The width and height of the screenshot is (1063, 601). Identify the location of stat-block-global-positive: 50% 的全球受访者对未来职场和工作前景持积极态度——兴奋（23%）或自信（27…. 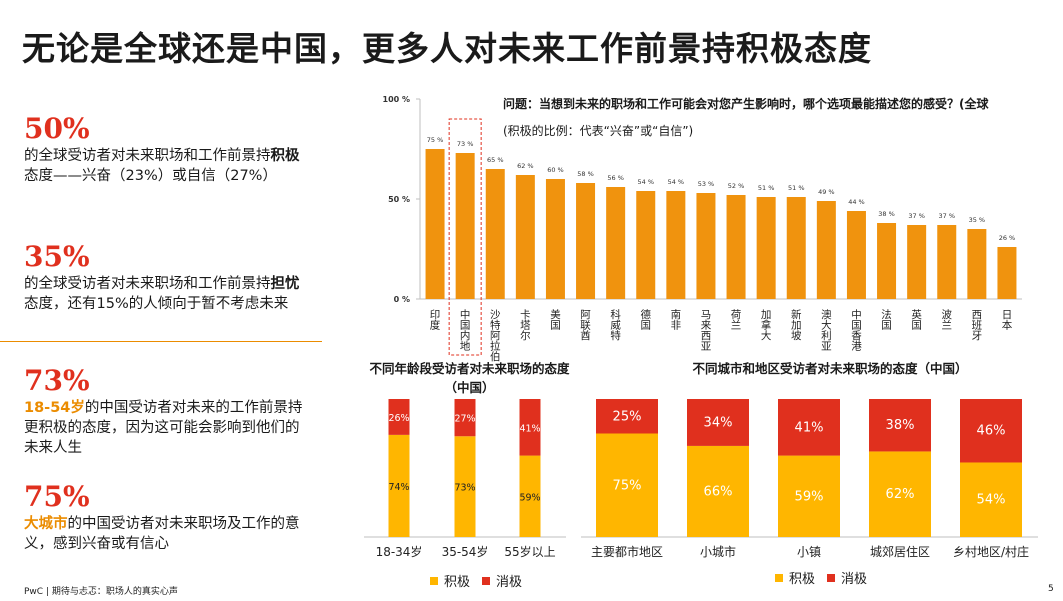
(164, 149).